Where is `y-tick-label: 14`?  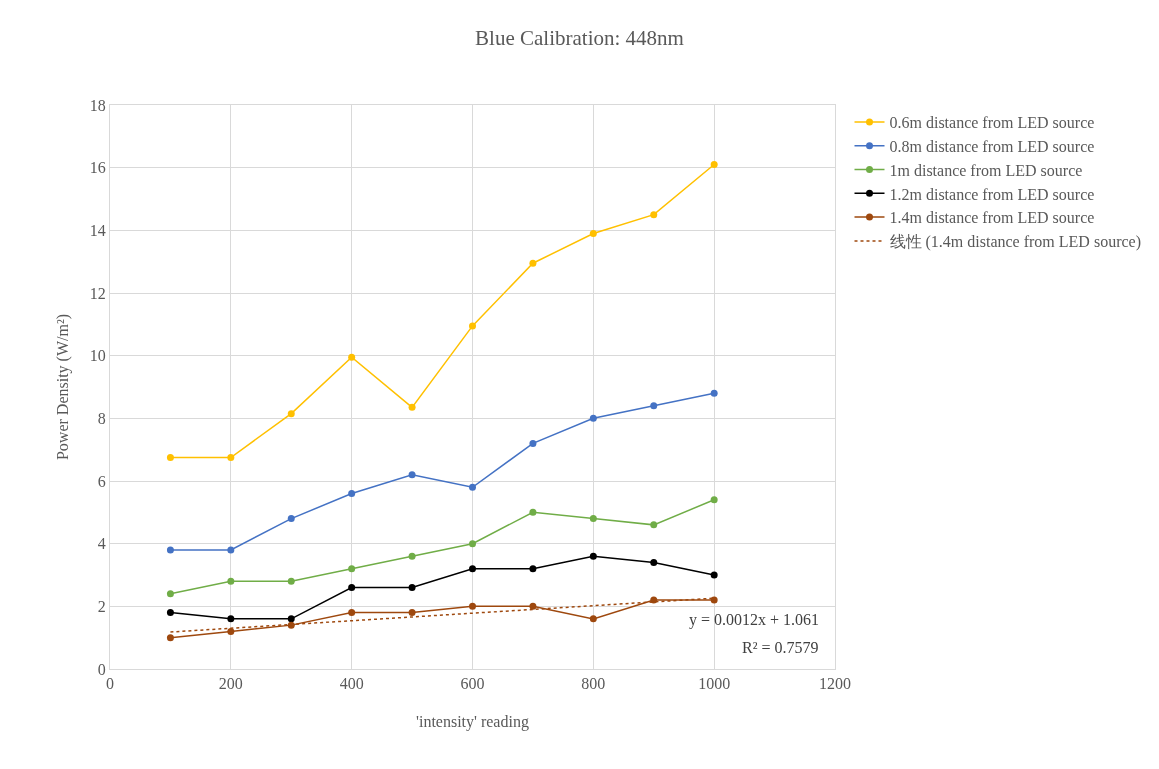
y-tick-label: 14 is located at coordinates (97, 230).